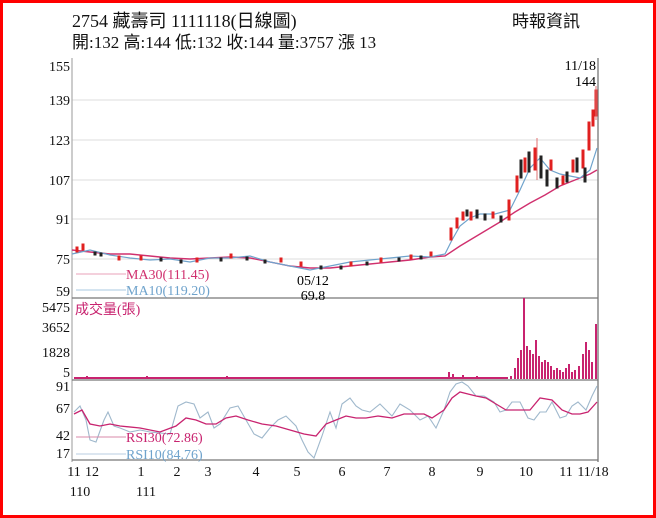 The height and width of the screenshot is (518, 656). What do you see at coordinates (59, 141) in the screenshot?
I see `svg-text: 123` at bounding box center [59, 141].